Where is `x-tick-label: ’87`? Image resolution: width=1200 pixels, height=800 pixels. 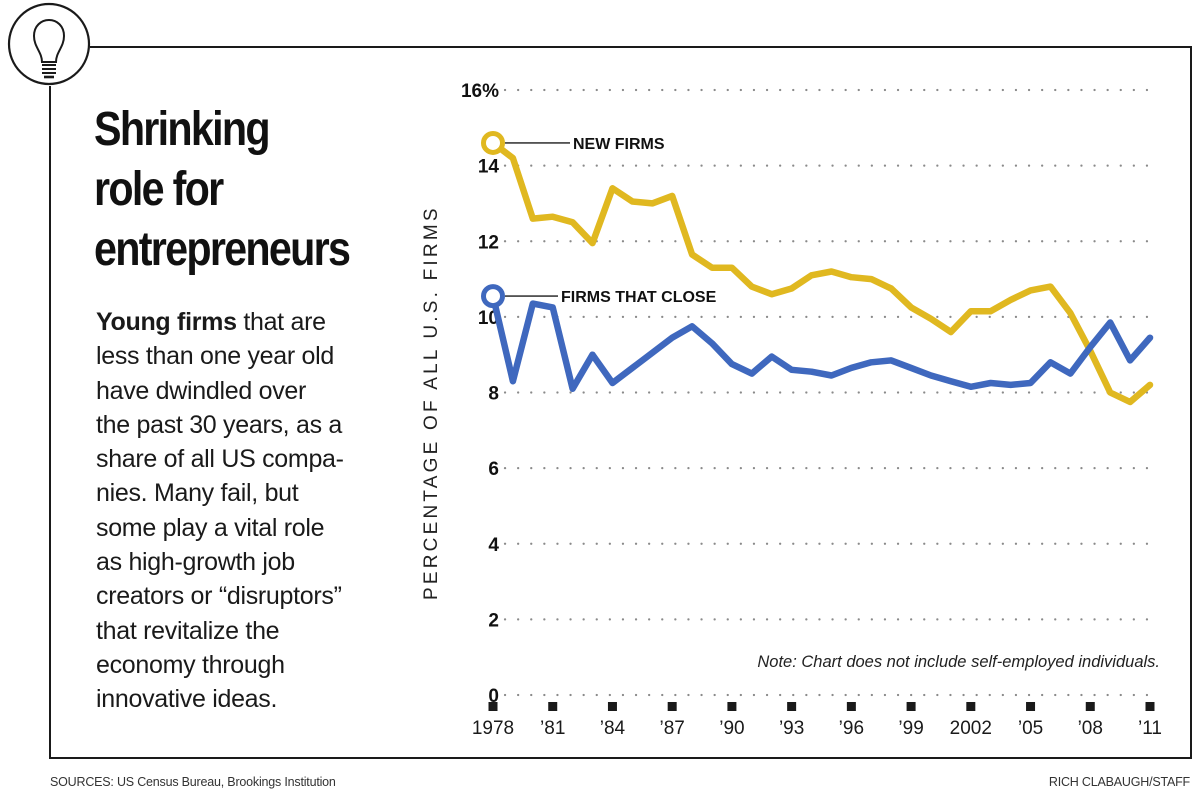
x-tick-label: ’87 is located at coordinates (672, 728).